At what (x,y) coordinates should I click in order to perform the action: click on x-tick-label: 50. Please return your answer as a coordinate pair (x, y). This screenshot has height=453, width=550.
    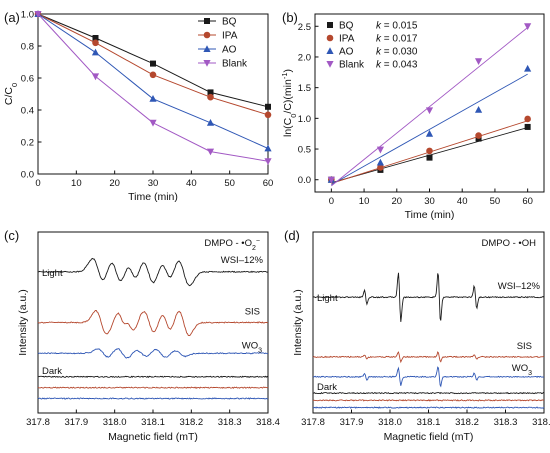
    Looking at the image, I should click on (229, 183).